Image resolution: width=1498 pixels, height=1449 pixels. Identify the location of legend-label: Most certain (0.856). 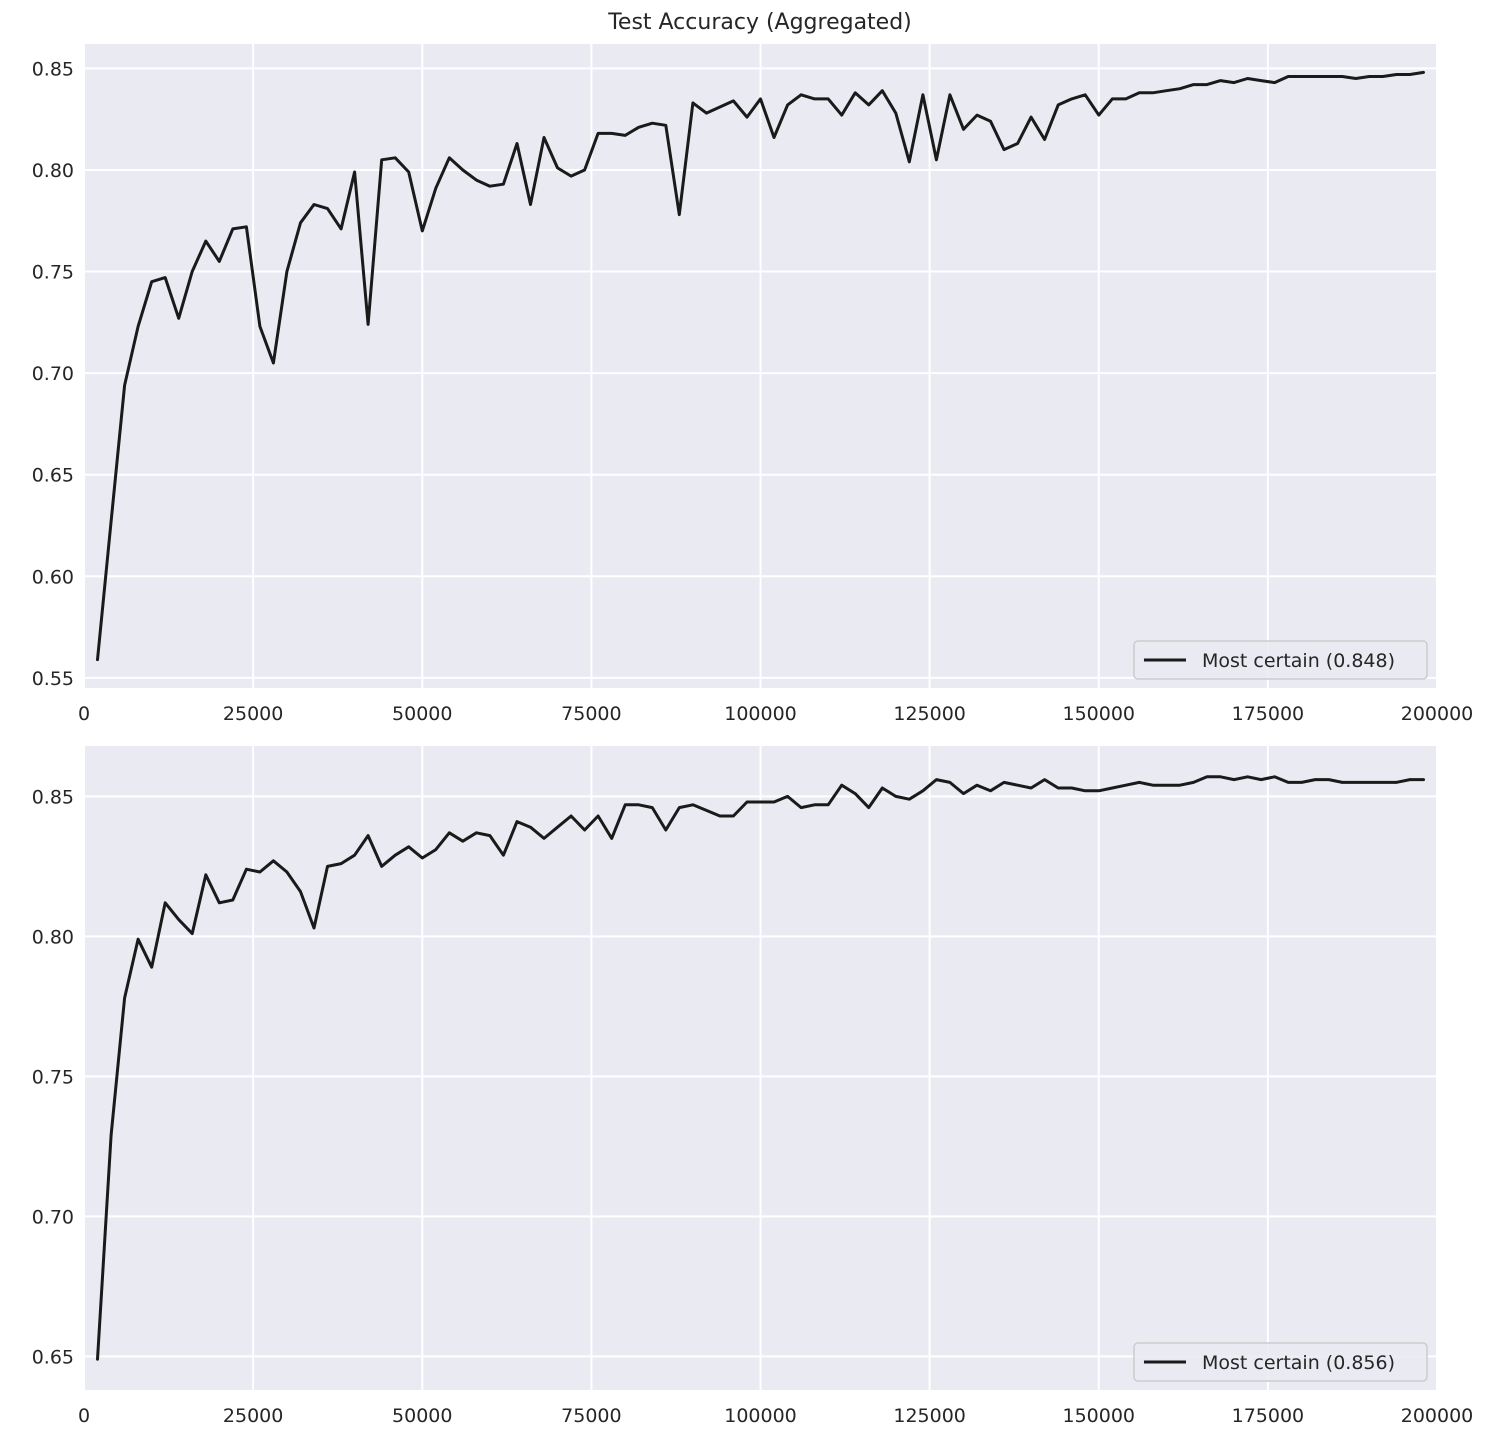
(1298, 1363).